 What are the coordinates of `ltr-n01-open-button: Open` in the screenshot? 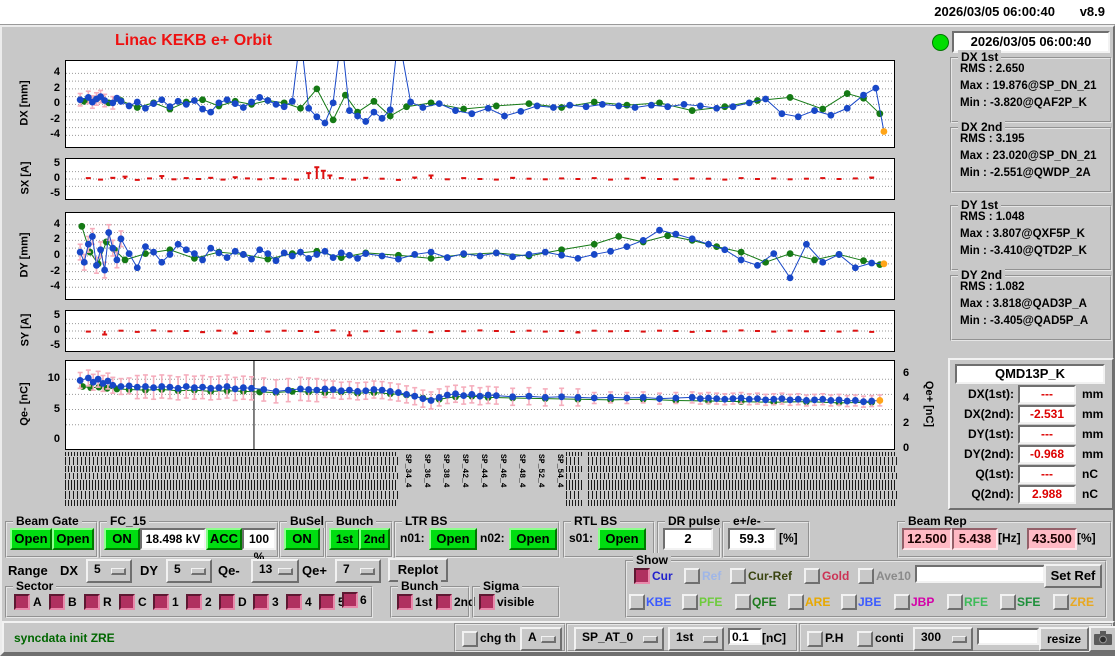 It's located at (453, 539).